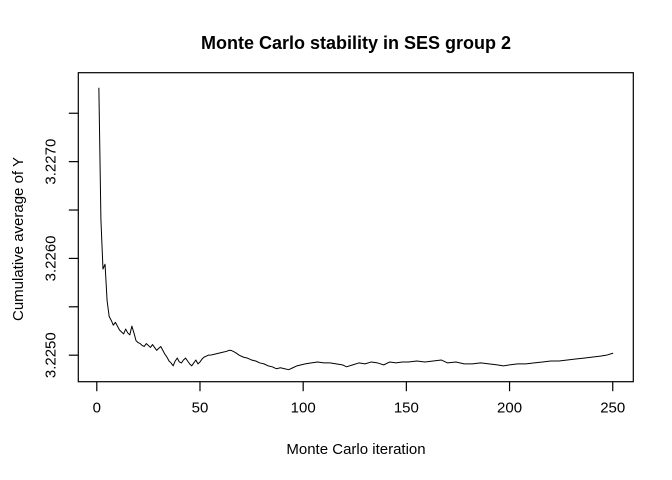  I want to click on y-axis: 3.2250 3.2260 3.2270, so click(61, 245).